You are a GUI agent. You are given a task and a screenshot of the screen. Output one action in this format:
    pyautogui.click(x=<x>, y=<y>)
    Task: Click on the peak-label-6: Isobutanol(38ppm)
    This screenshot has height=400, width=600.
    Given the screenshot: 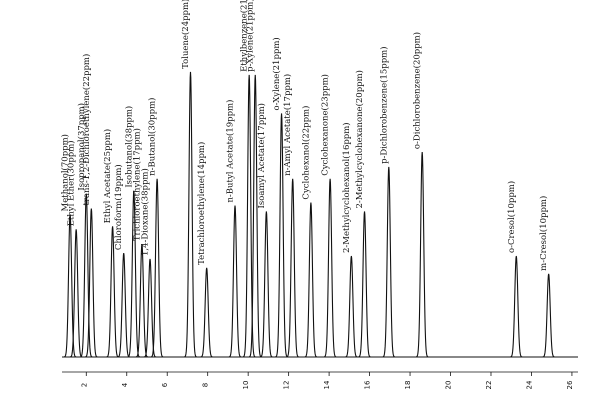 What is the action you would take?
    pyautogui.click(x=128, y=147)
    